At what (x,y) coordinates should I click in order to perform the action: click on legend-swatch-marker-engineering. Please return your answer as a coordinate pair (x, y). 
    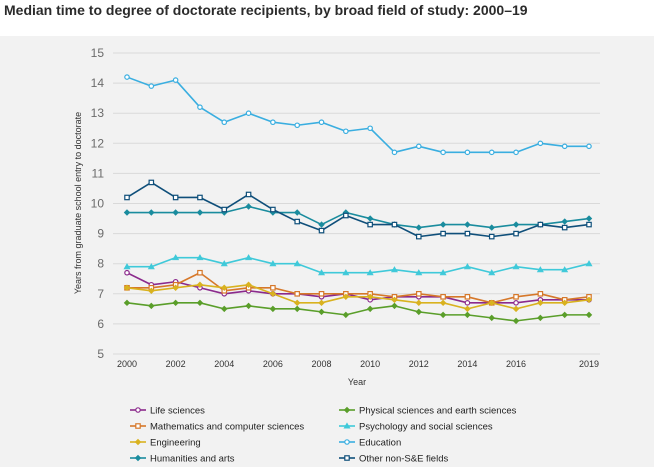
    Looking at the image, I should click on (138, 442).